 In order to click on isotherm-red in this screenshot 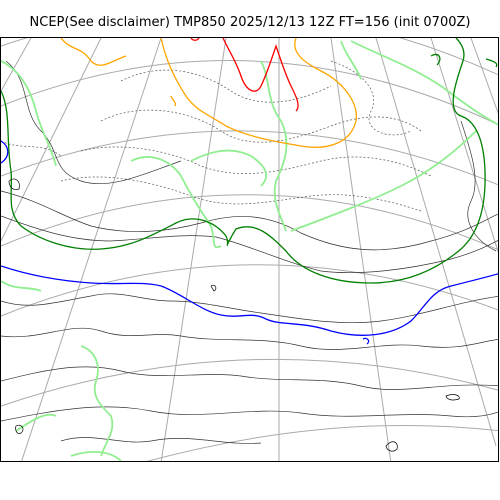, I will do `click(244, 75)`.